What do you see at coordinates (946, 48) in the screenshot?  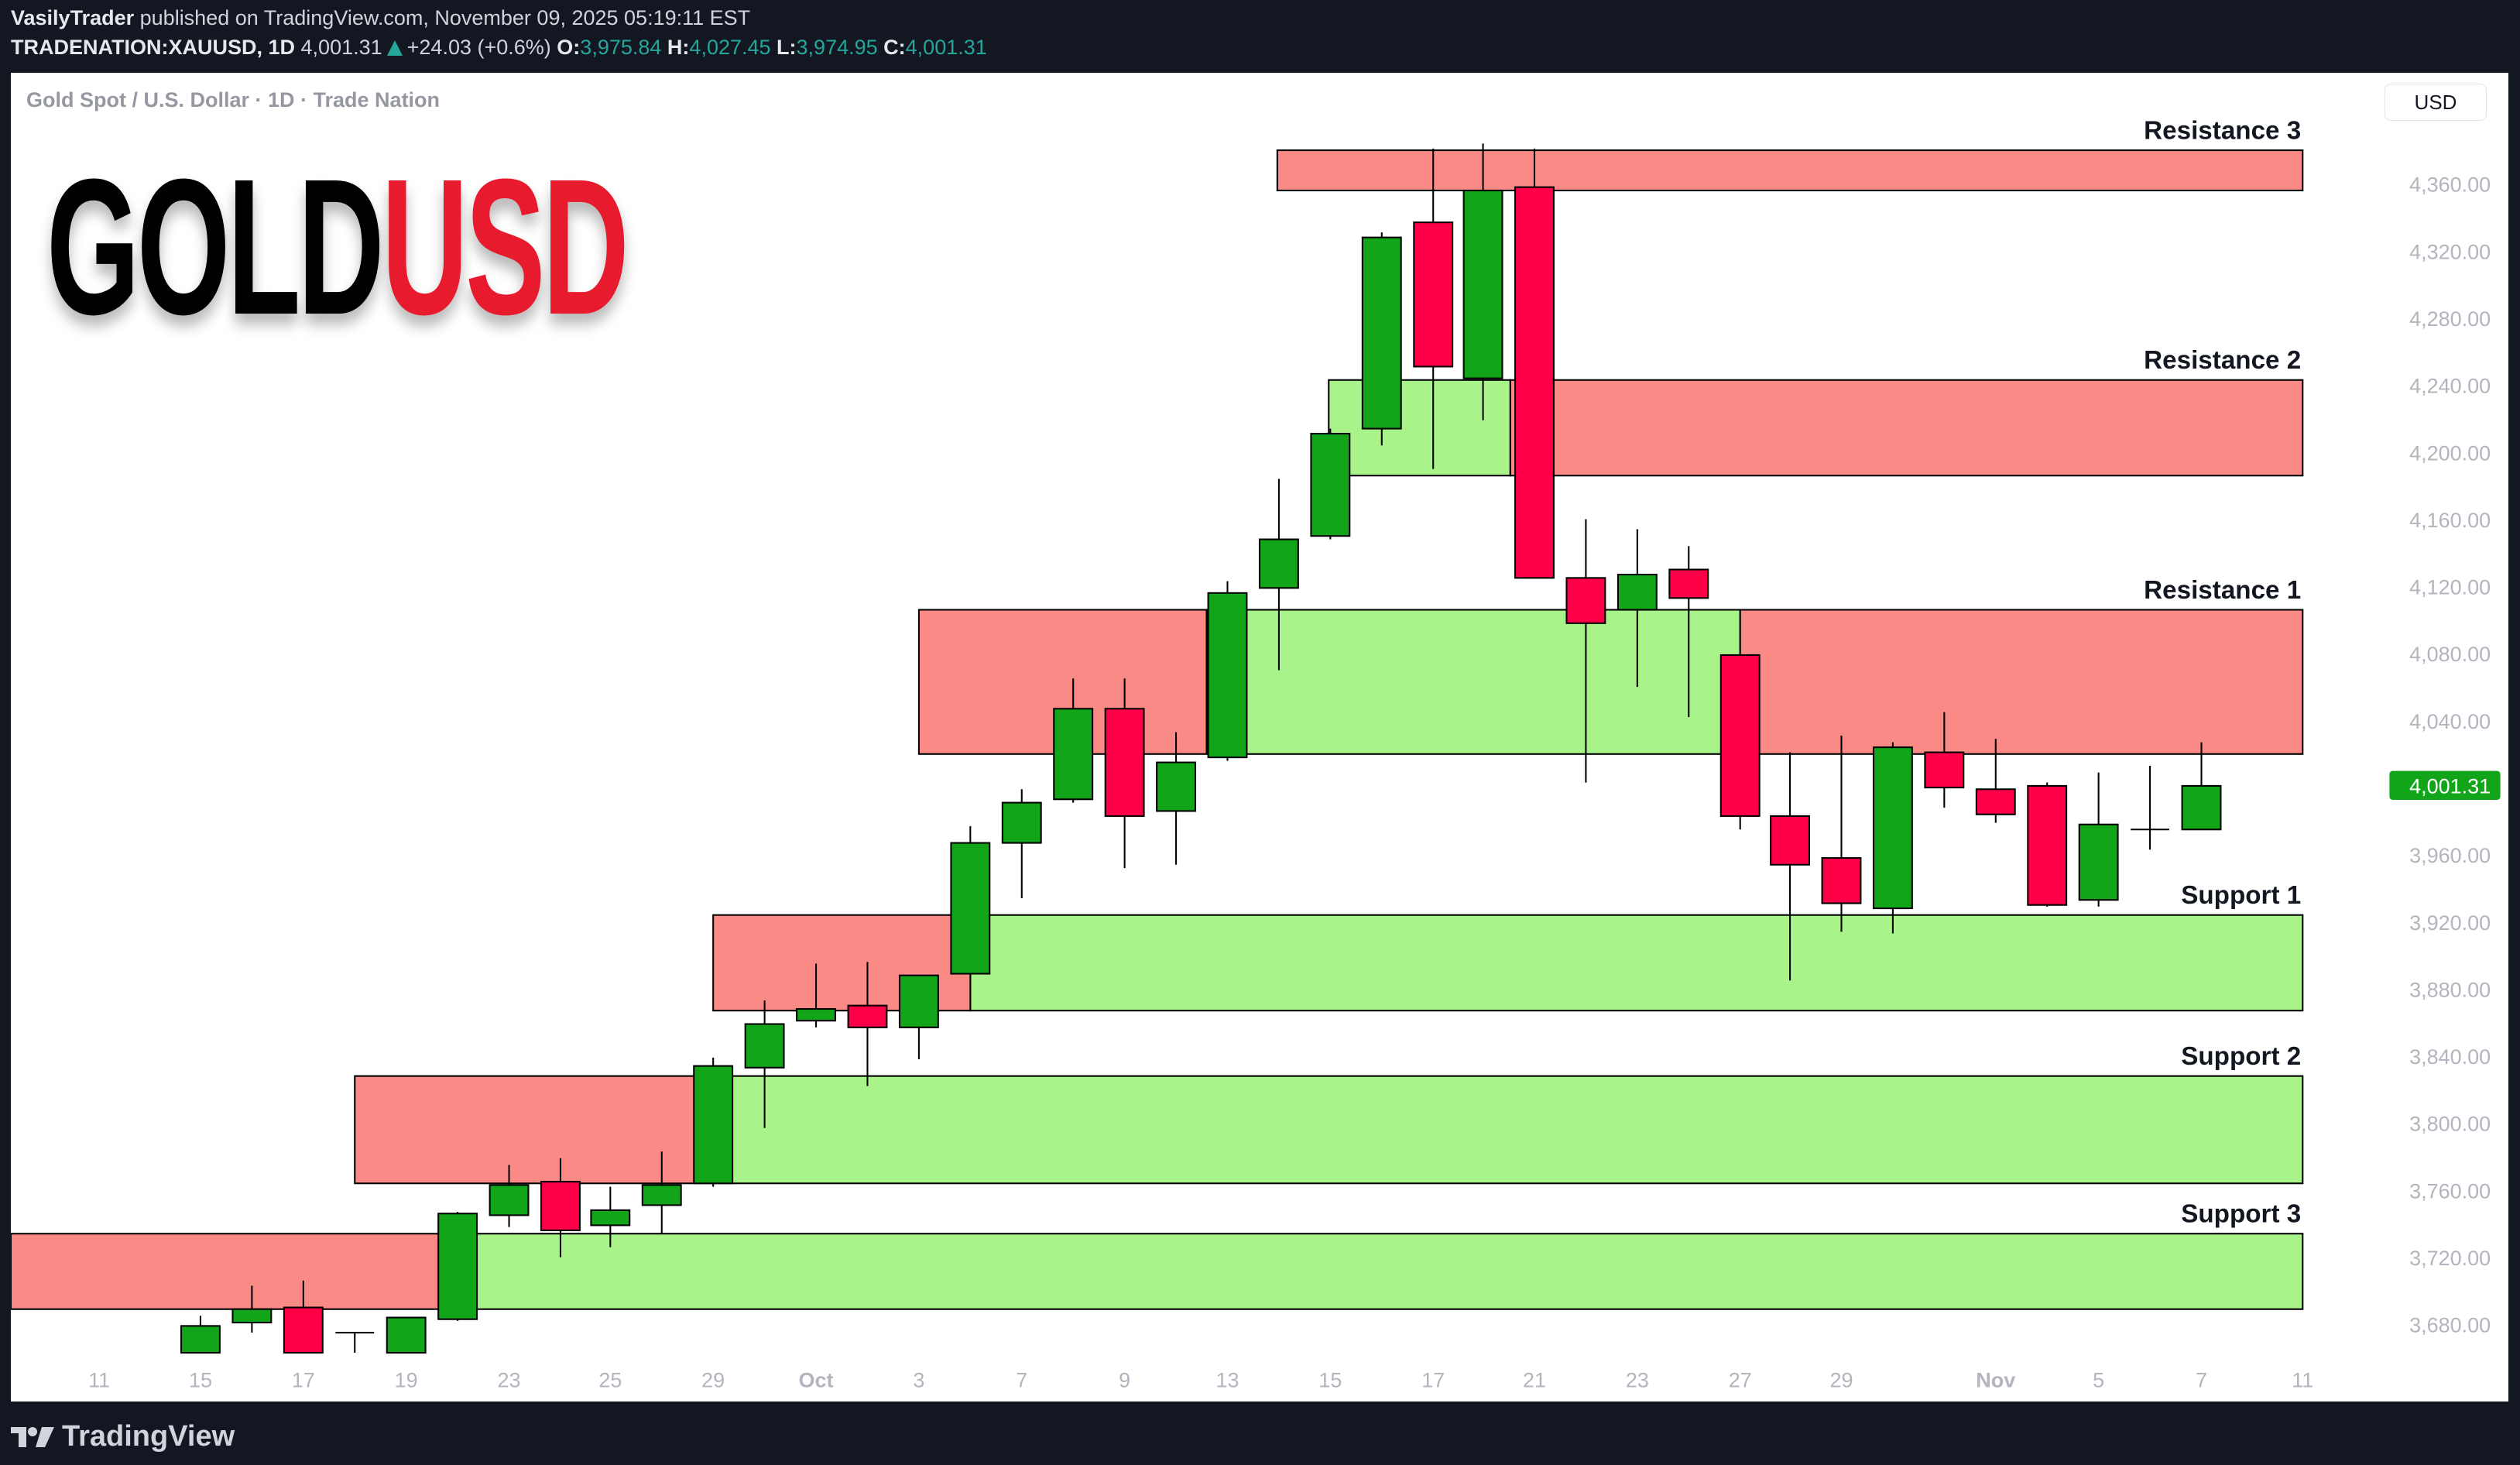 I see `close-value: 4,001.31` at bounding box center [946, 48].